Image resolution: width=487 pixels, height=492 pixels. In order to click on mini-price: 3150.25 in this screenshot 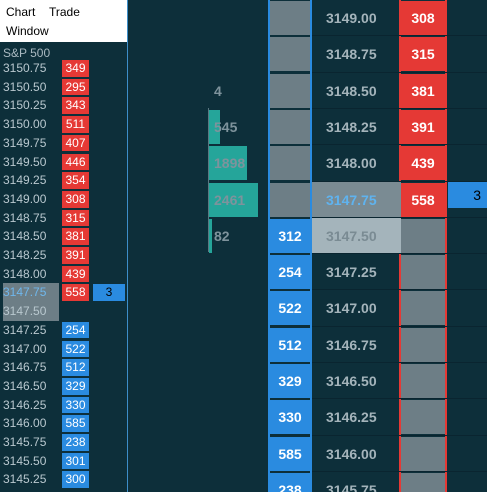, I will do `click(25, 105)`.